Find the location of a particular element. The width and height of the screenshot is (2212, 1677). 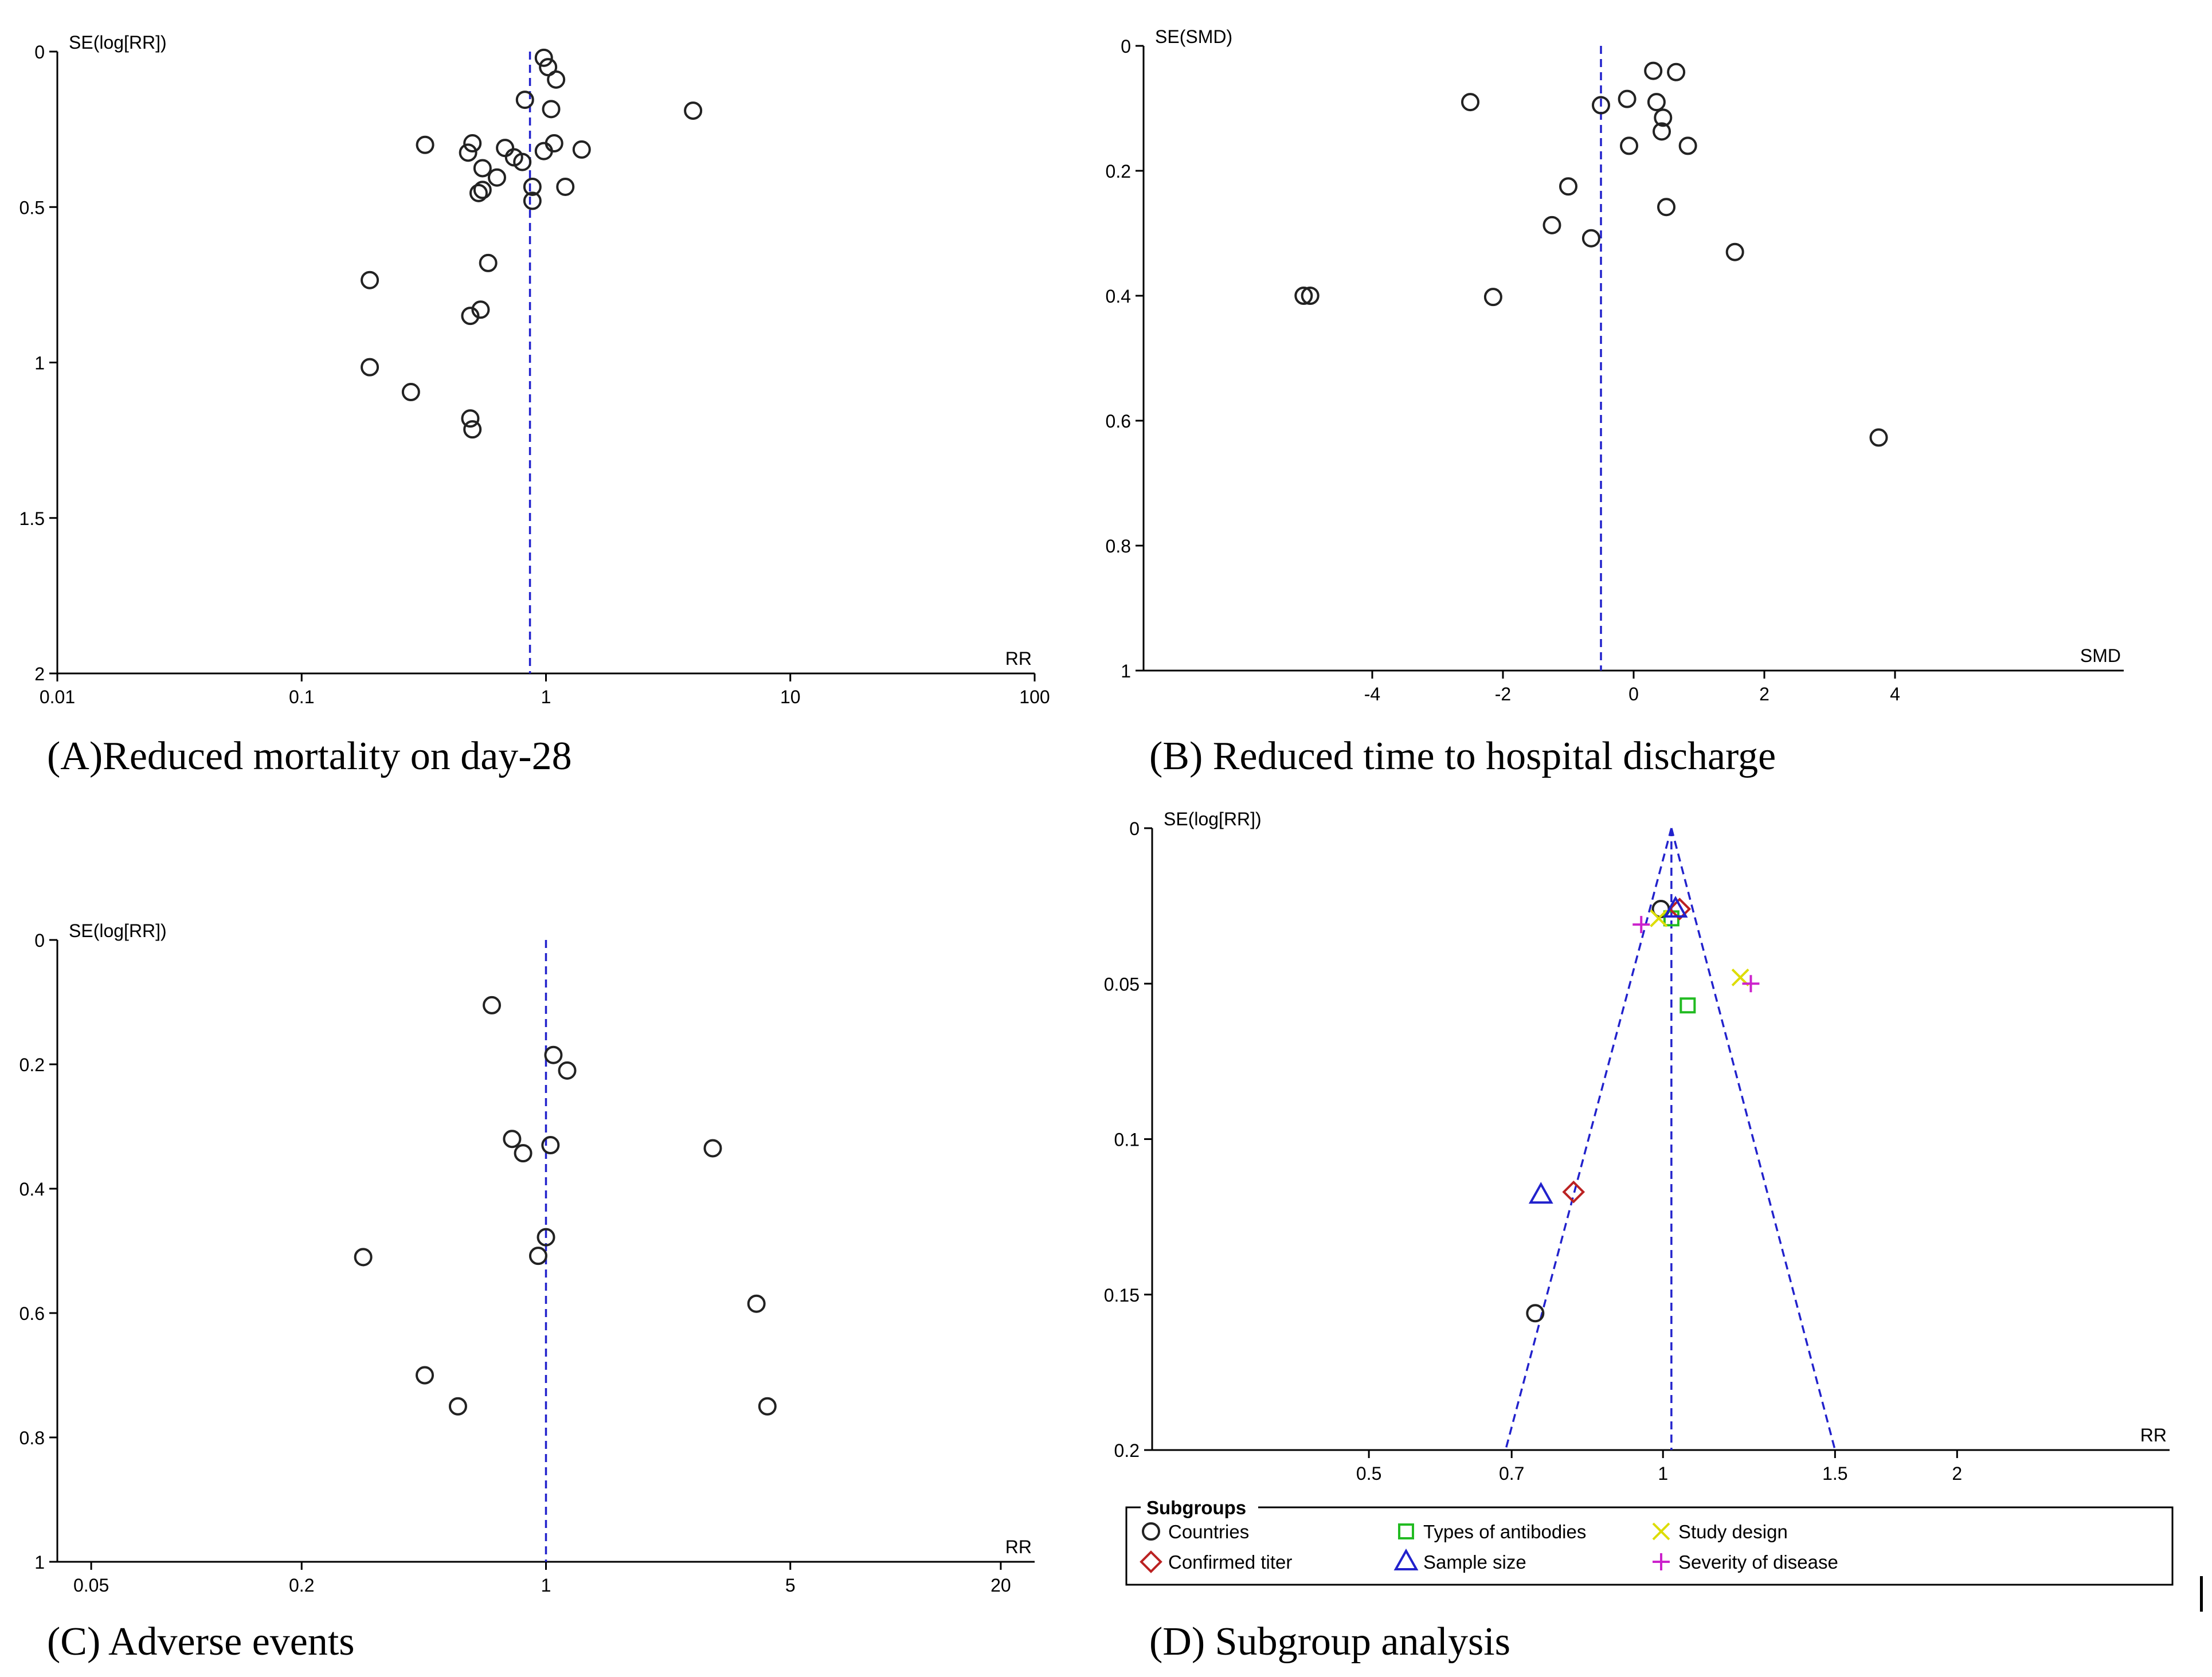

panel-b-x-tick-label: 0 is located at coordinates (1634, 694).